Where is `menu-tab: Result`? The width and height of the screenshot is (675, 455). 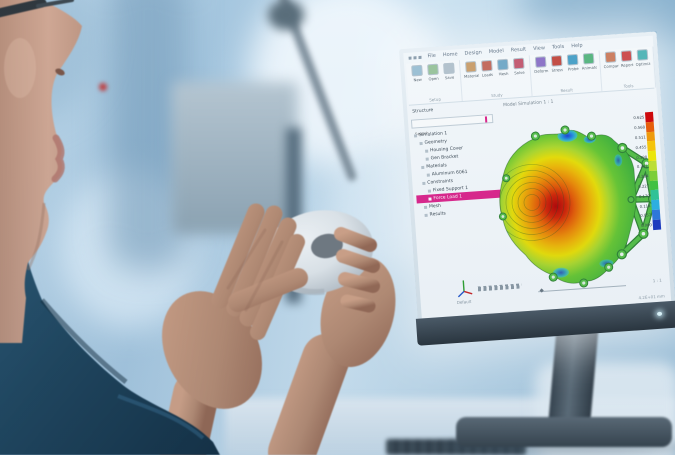
menu-tab: Result is located at coordinates (518, 50).